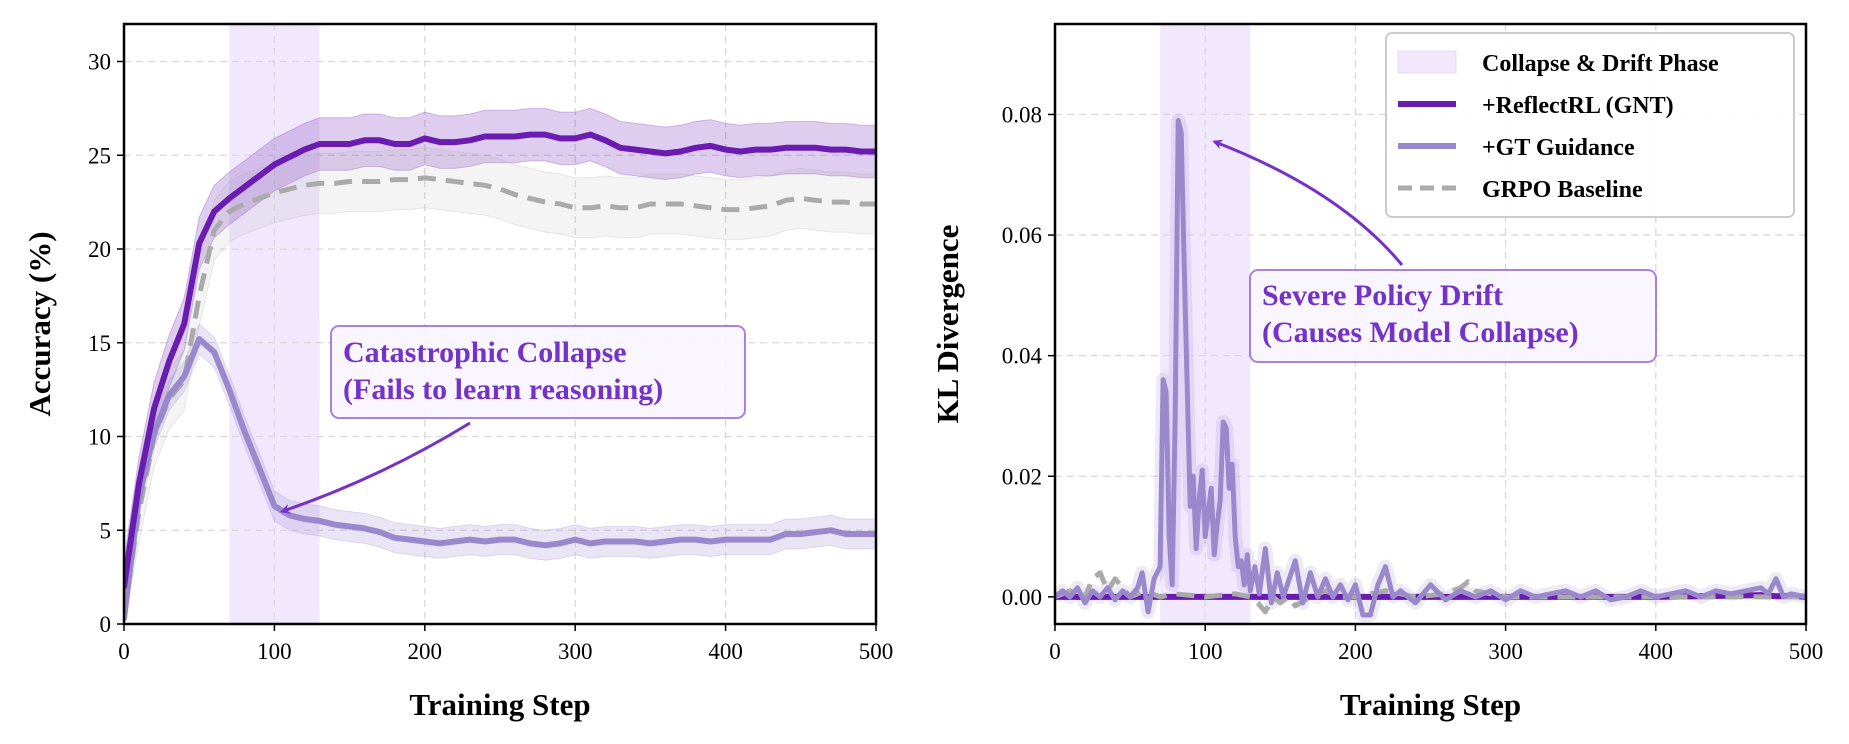 The image size is (1849, 744). I want to click on y-axis-label: Accuracy (%), so click(39, 323).